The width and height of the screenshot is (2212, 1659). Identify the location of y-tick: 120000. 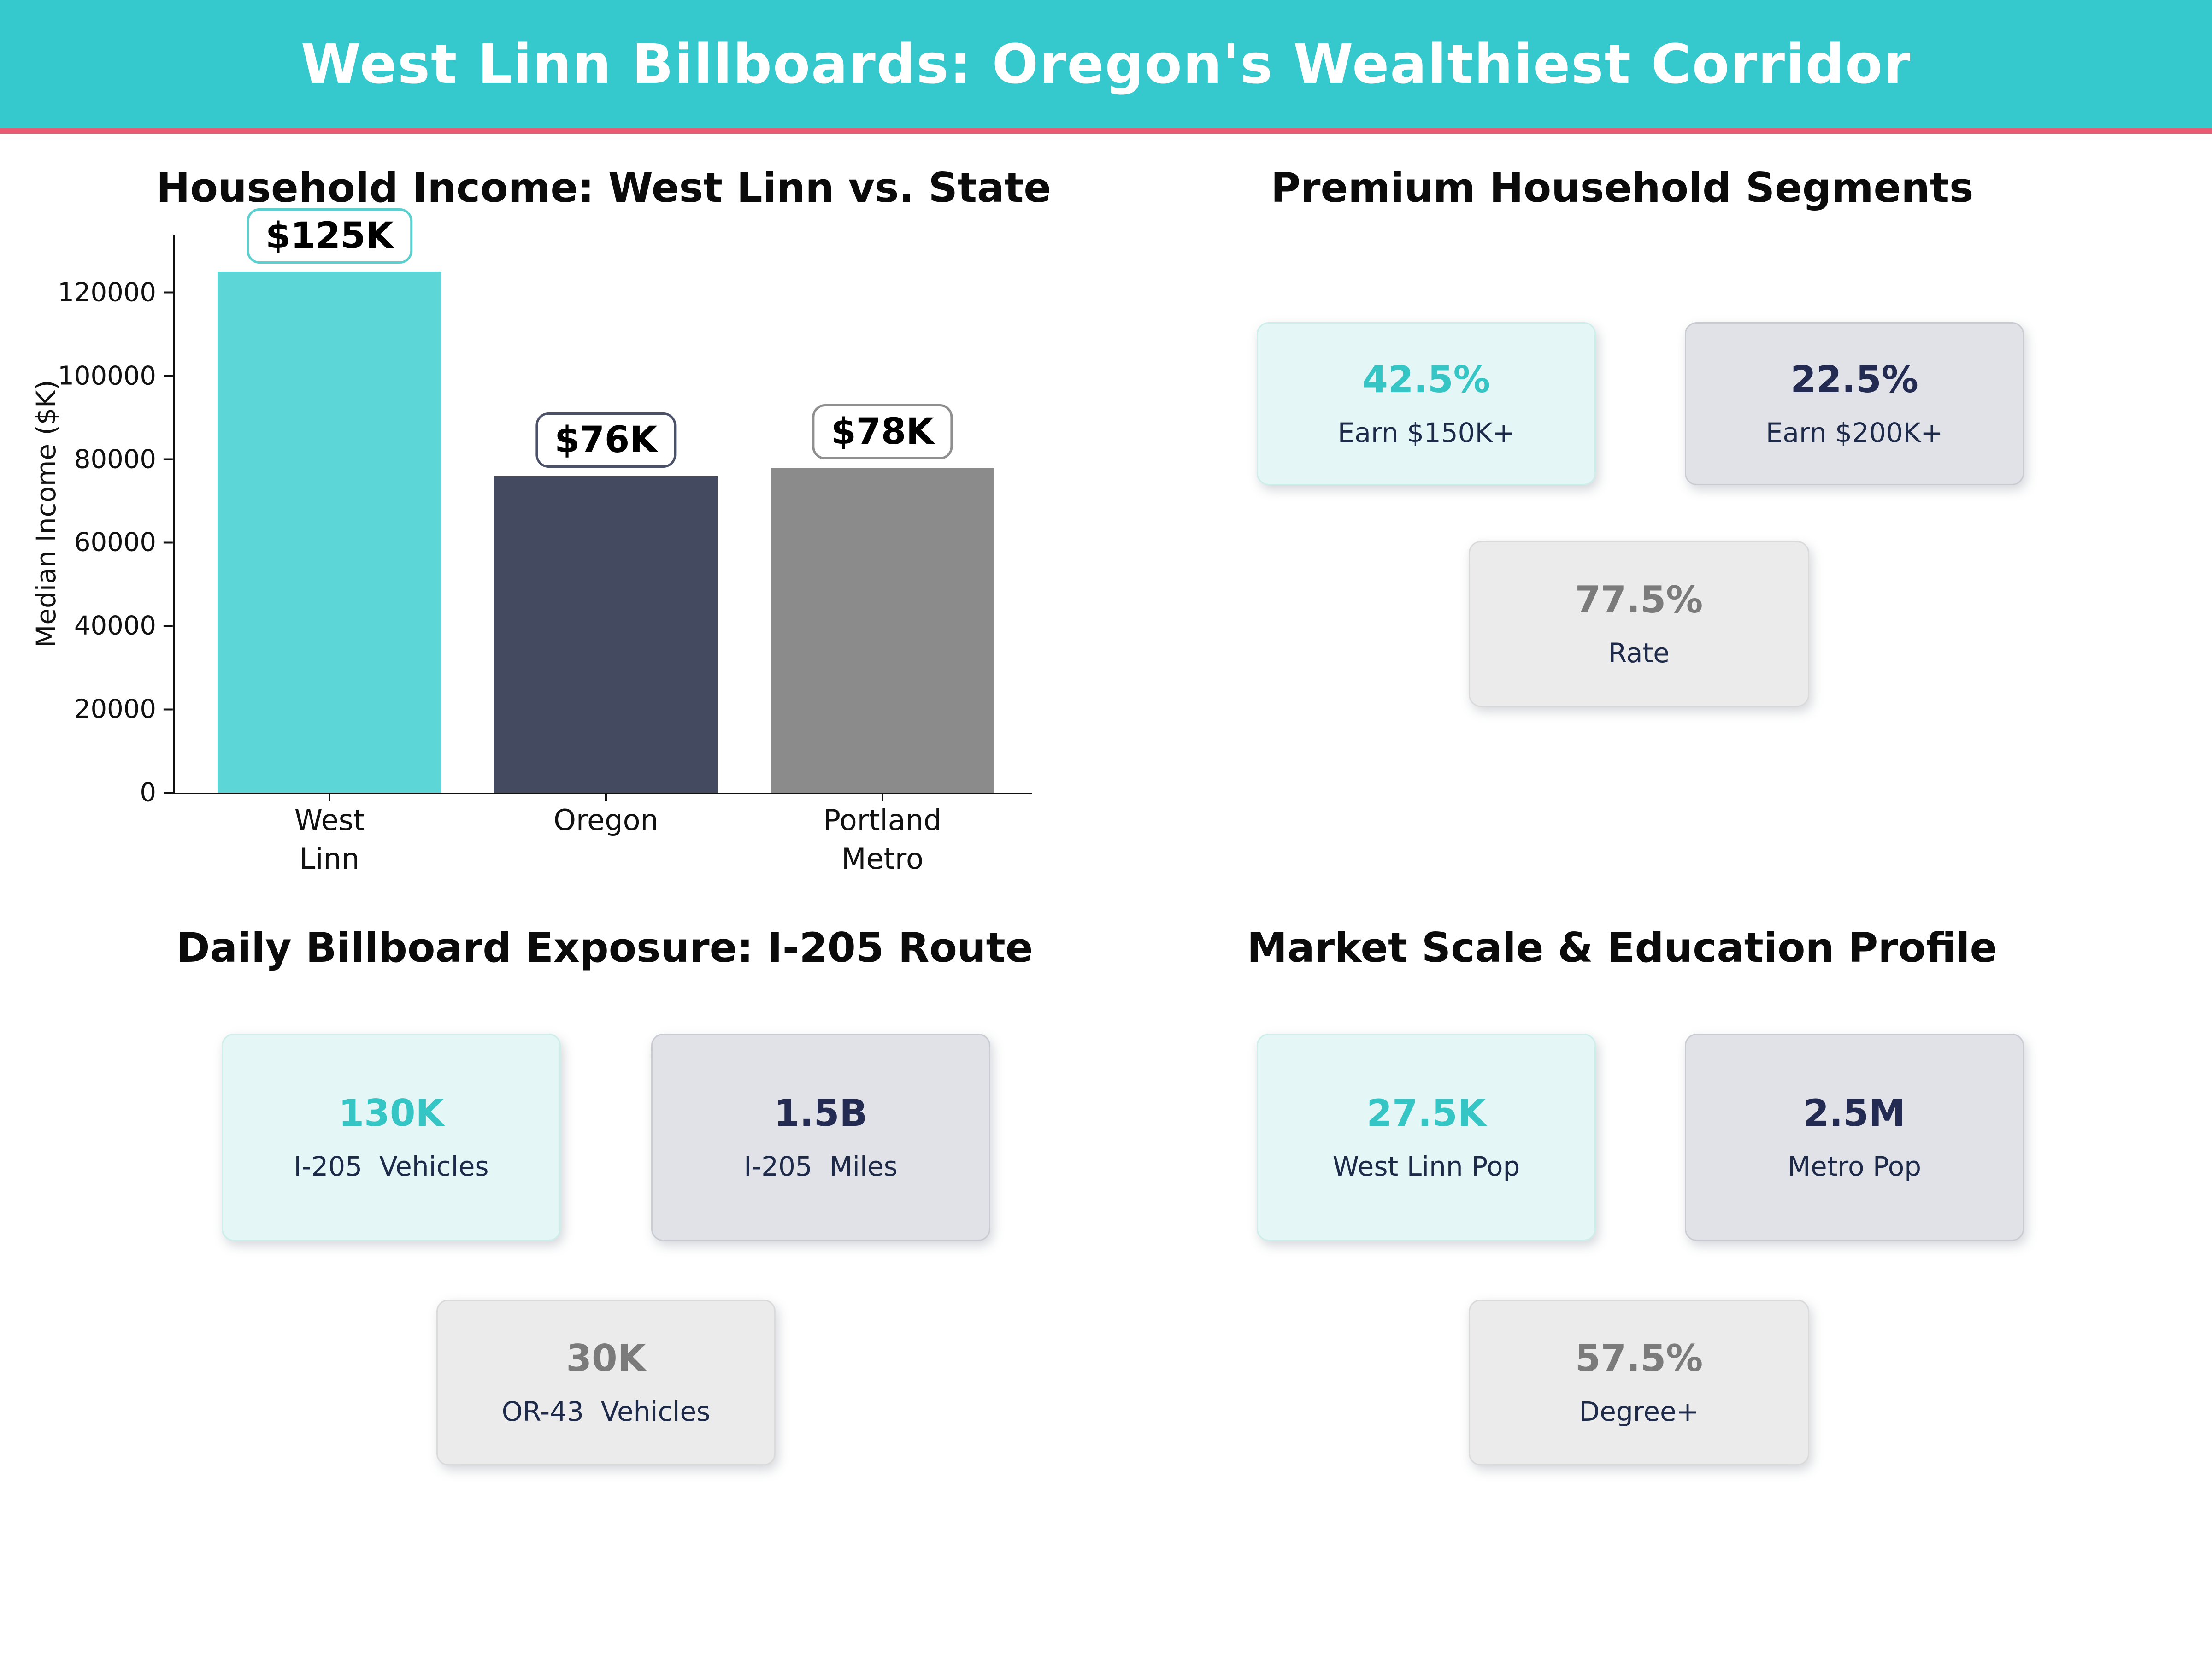
(115, 292).